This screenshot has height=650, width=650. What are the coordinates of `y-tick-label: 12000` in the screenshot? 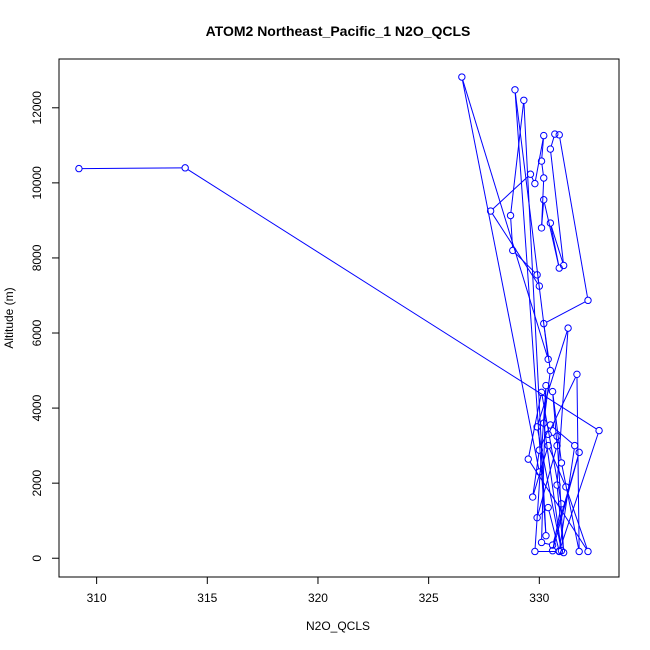 It's located at (37, 108).